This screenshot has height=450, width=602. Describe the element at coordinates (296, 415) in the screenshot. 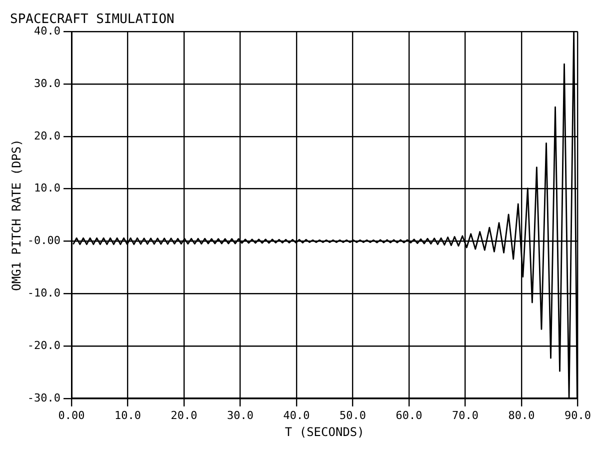

I see `x-tick-label: 40.0` at that location.